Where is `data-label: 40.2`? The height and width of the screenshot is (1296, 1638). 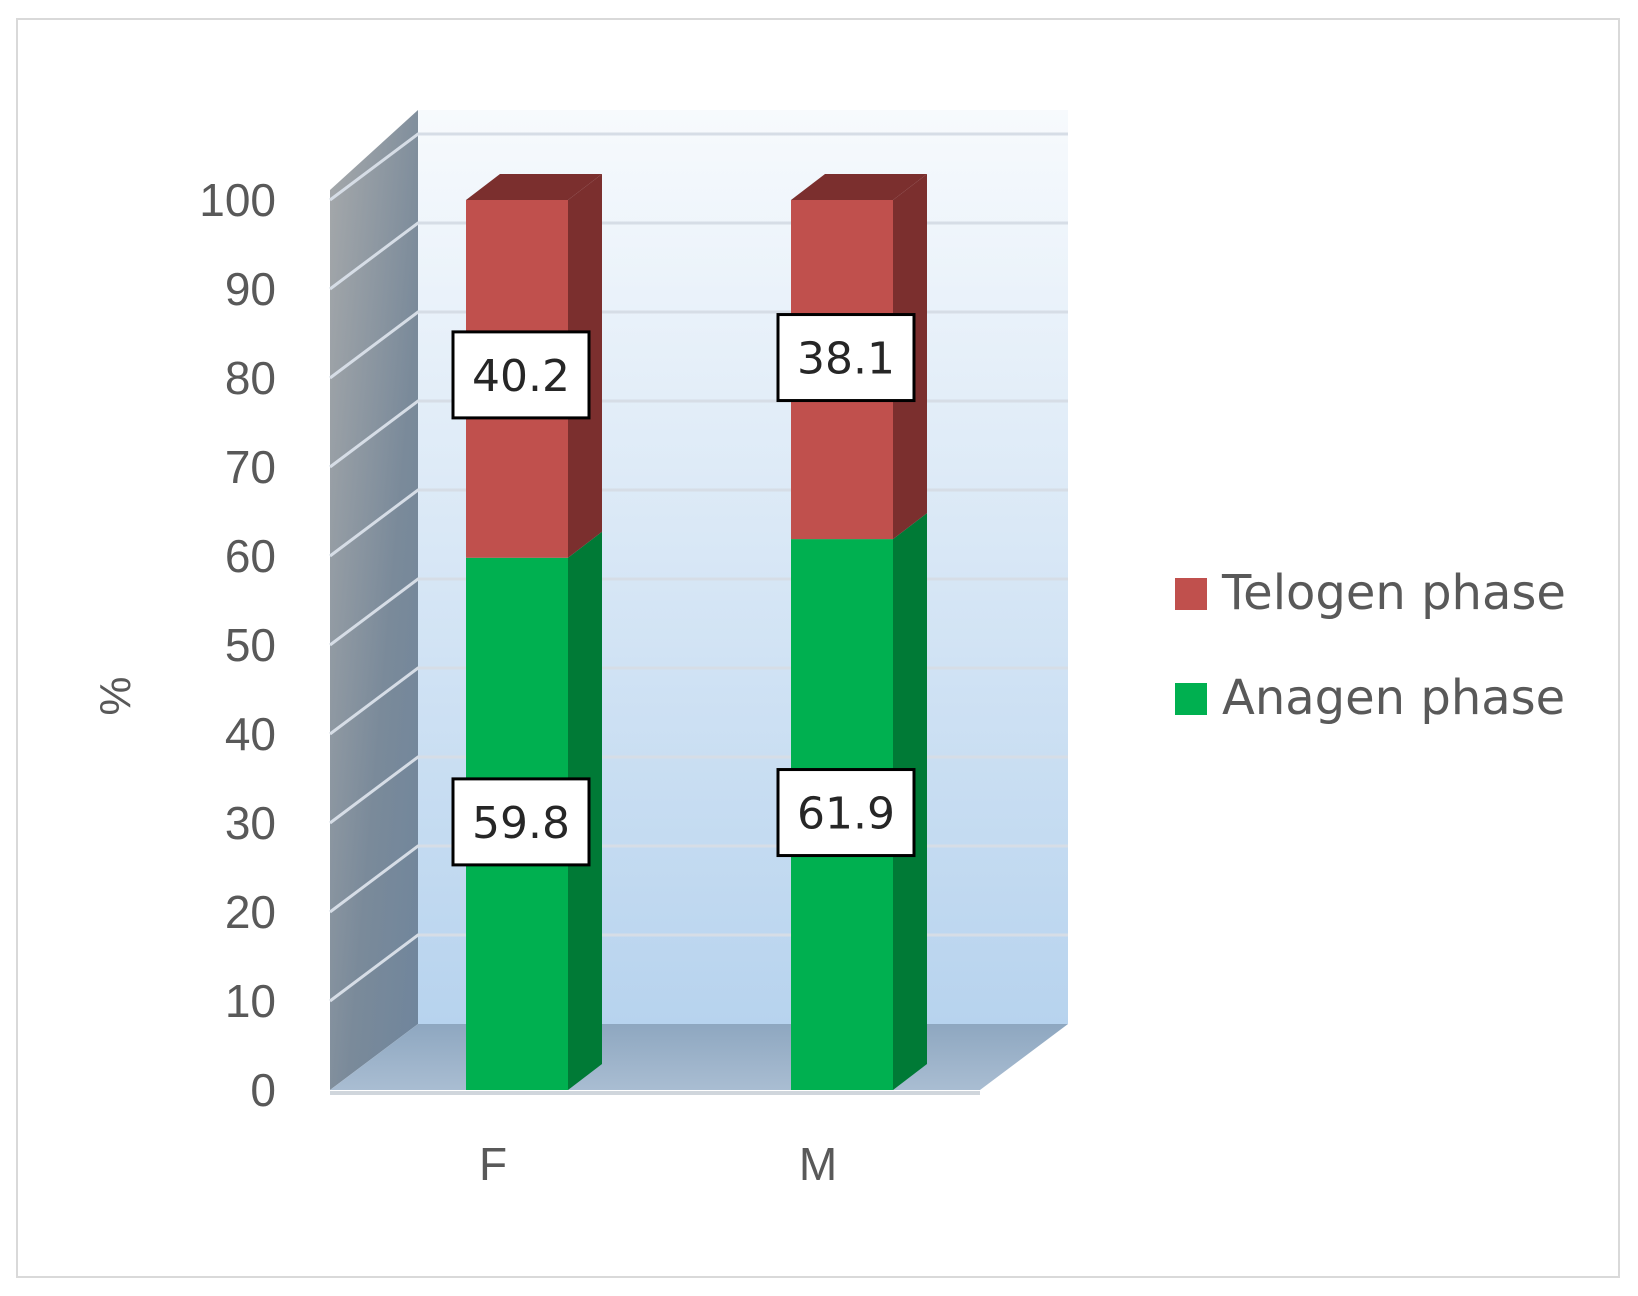
data-label: 40.2 is located at coordinates (521, 375).